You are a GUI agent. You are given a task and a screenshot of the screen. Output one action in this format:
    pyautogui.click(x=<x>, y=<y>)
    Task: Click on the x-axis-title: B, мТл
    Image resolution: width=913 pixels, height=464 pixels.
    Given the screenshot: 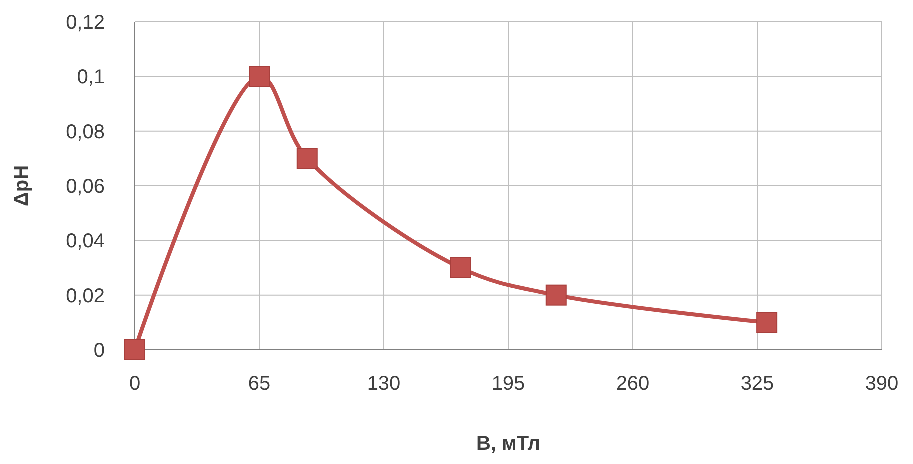 What is the action you would take?
    pyautogui.click(x=508, y=444)
    